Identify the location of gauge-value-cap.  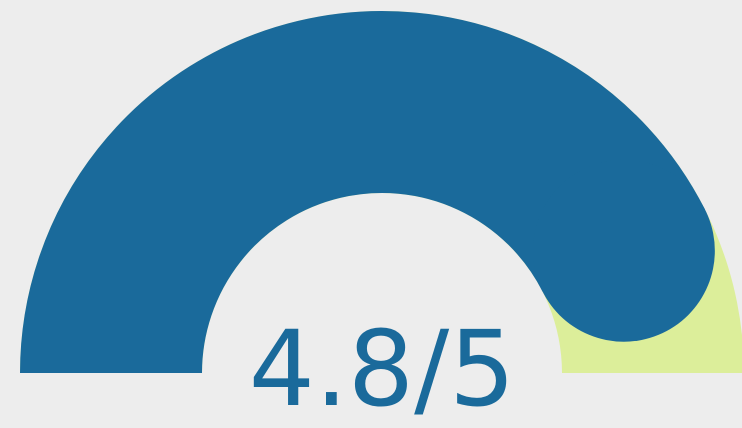
(623, 250).